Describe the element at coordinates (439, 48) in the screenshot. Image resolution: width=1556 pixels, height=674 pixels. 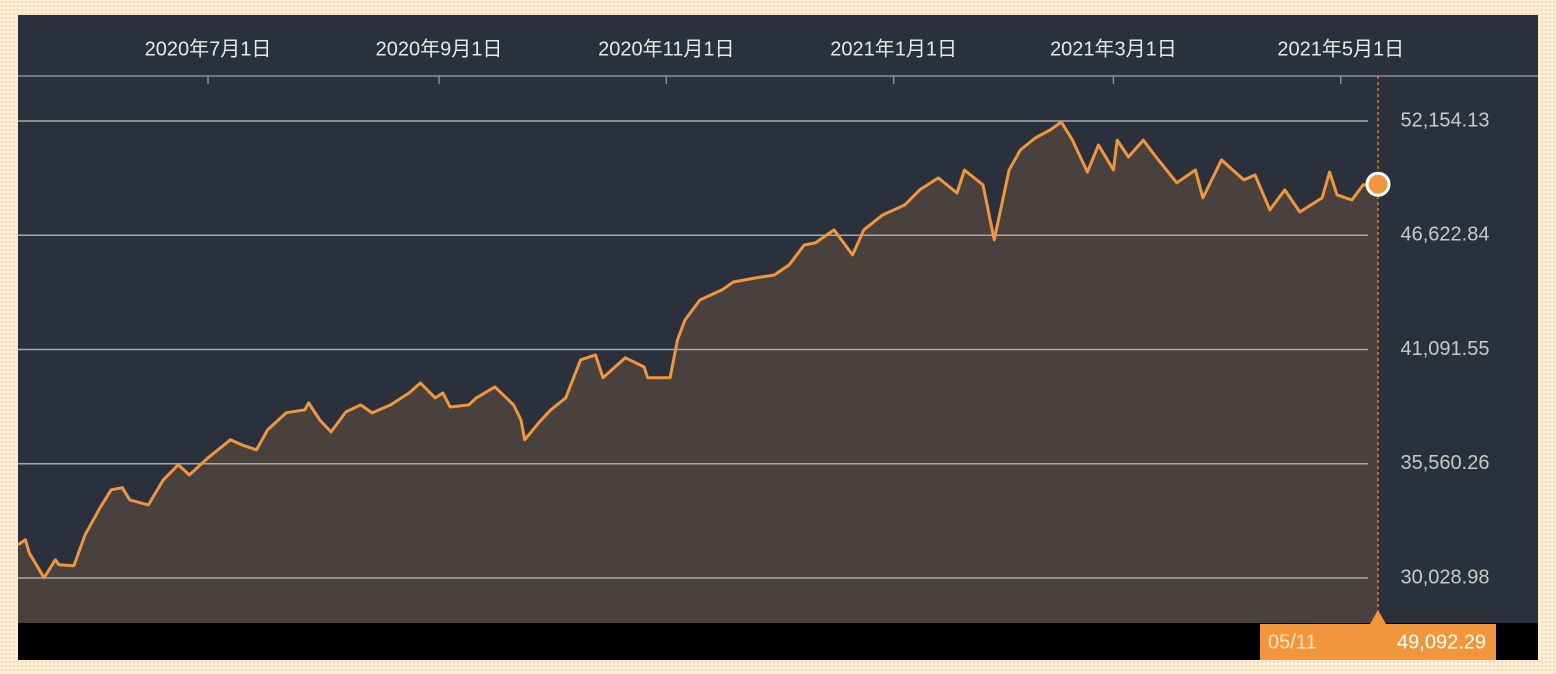
I see `x-tick-label: 2020年9月1日` at that location.